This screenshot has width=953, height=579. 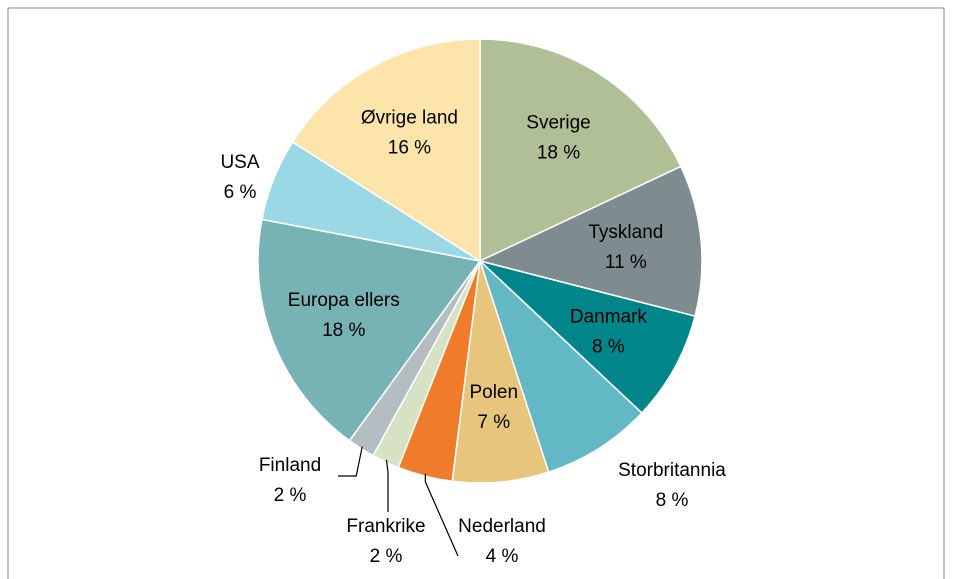 What do you see at coordinates (493, 392) in the screenshot?
I see `slice-label: Polen` at bounding box center [493, 392].